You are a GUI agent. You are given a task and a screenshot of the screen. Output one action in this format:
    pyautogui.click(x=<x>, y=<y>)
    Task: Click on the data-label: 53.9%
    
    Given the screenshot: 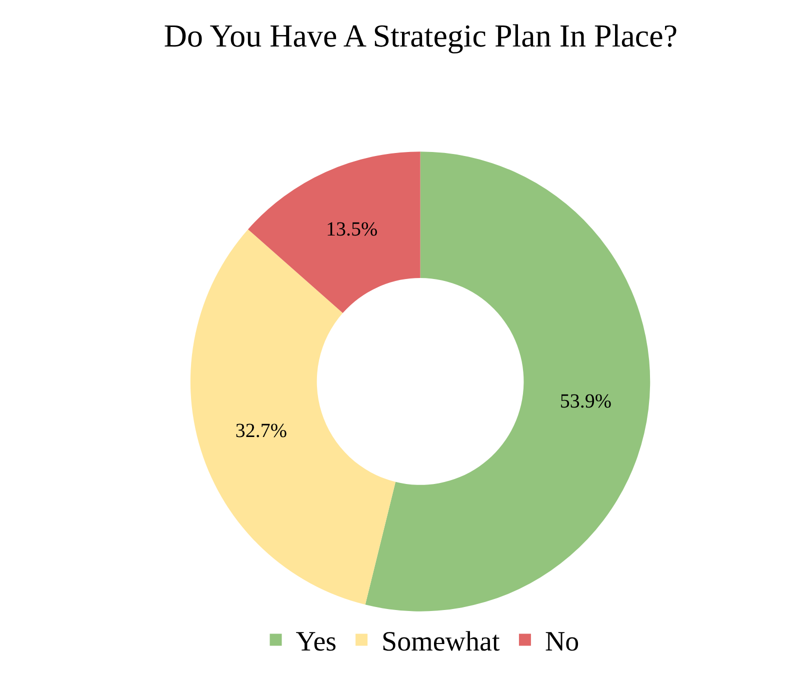 What is the action you would take?
    pyautogui.click(x=586, y=401)
    